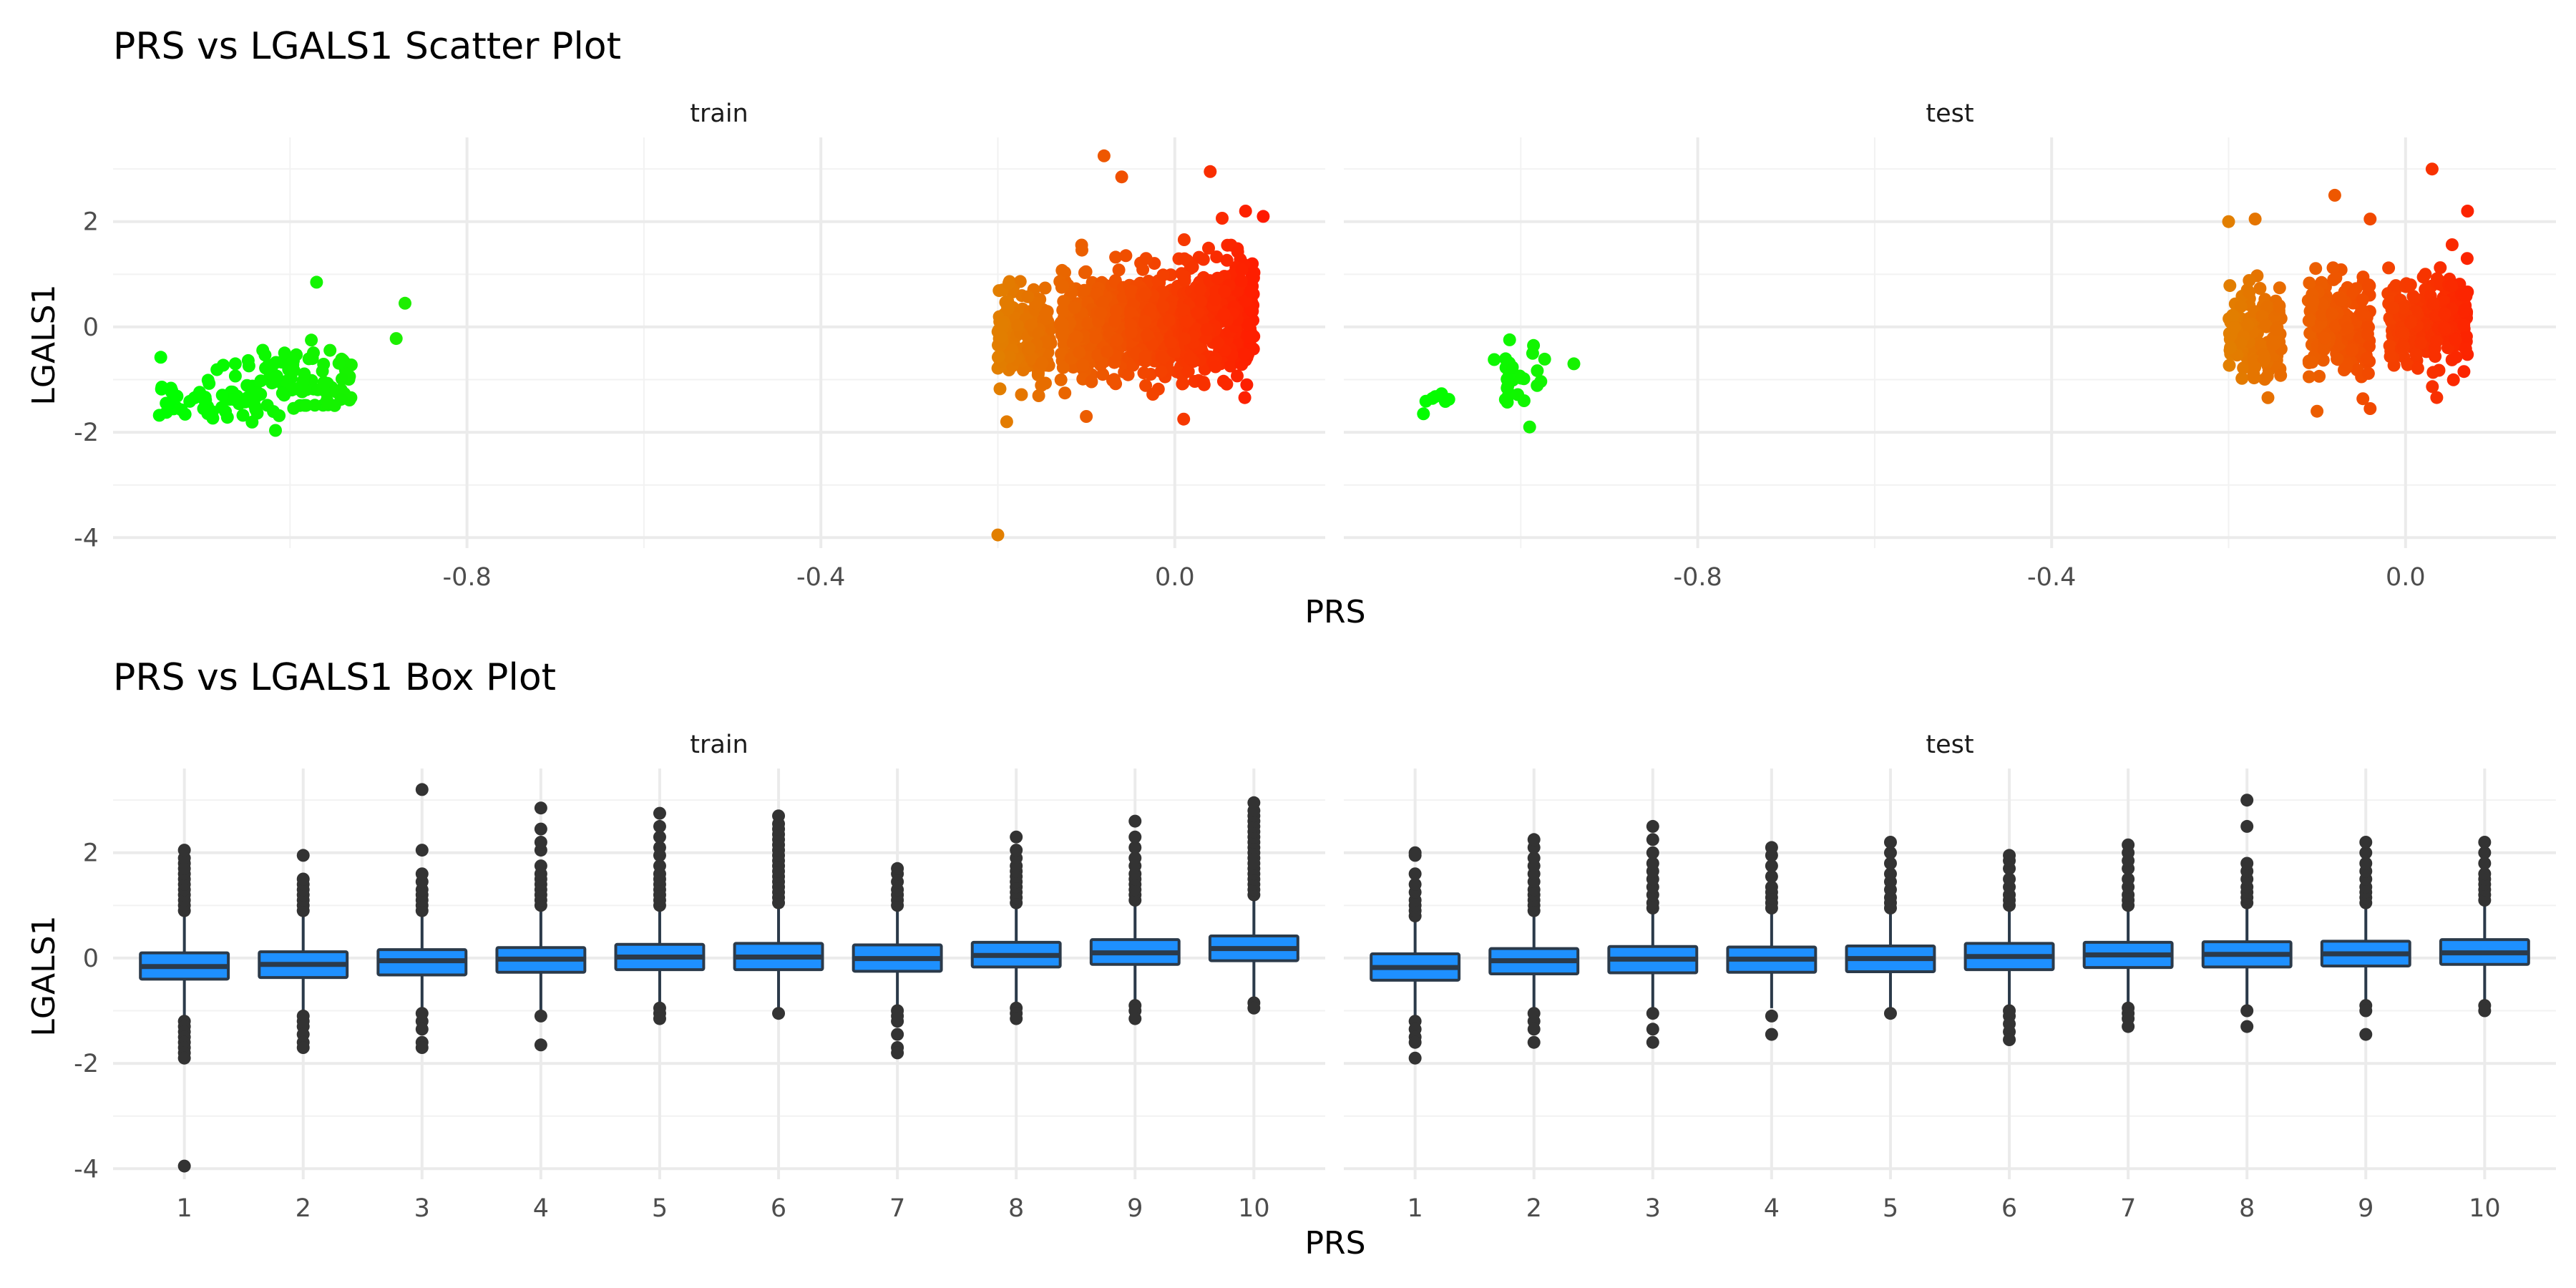 This screenshot has height=1288, width=2576. Describe the element at coordinates (91, 327) in the screenshot. I see `scatter-y-tick-label: 0` at that location.